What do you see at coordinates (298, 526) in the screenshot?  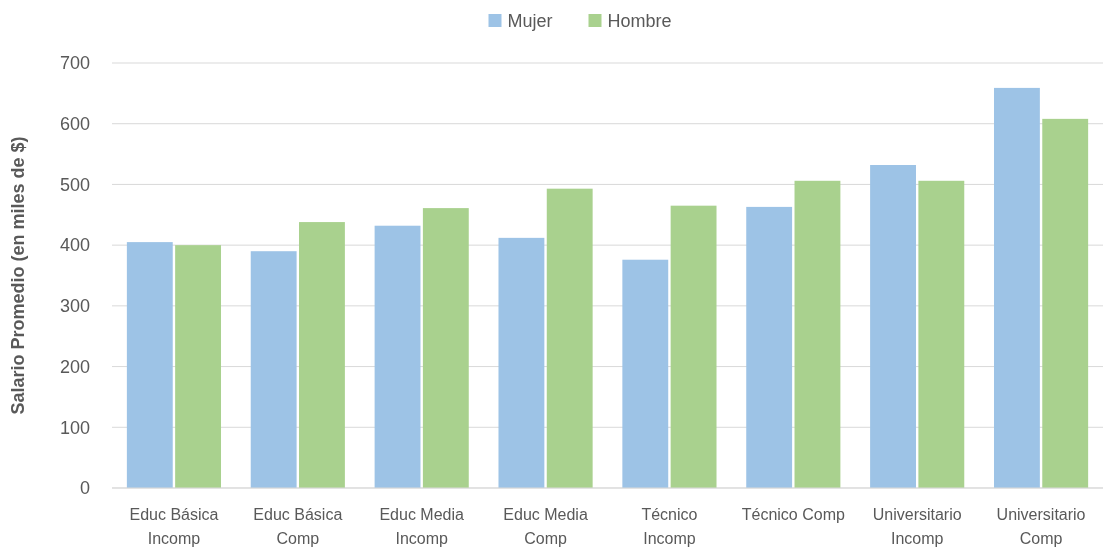 I see `x-tick-label: Educ Básica Comp` at bounding box center [298, 526].